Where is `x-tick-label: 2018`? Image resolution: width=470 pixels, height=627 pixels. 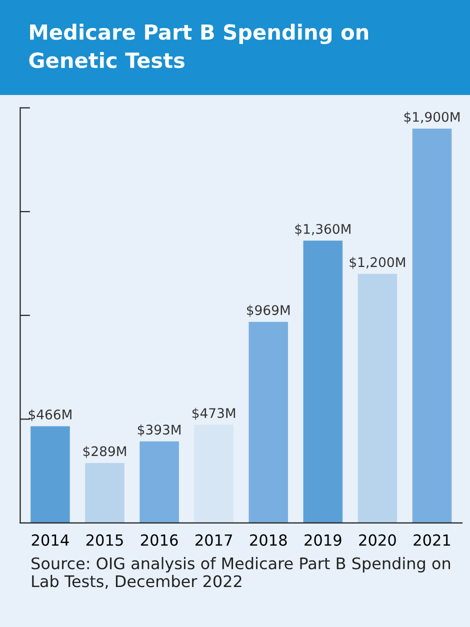 x-tick-label: 2018 is located at coordinates (268, 540).